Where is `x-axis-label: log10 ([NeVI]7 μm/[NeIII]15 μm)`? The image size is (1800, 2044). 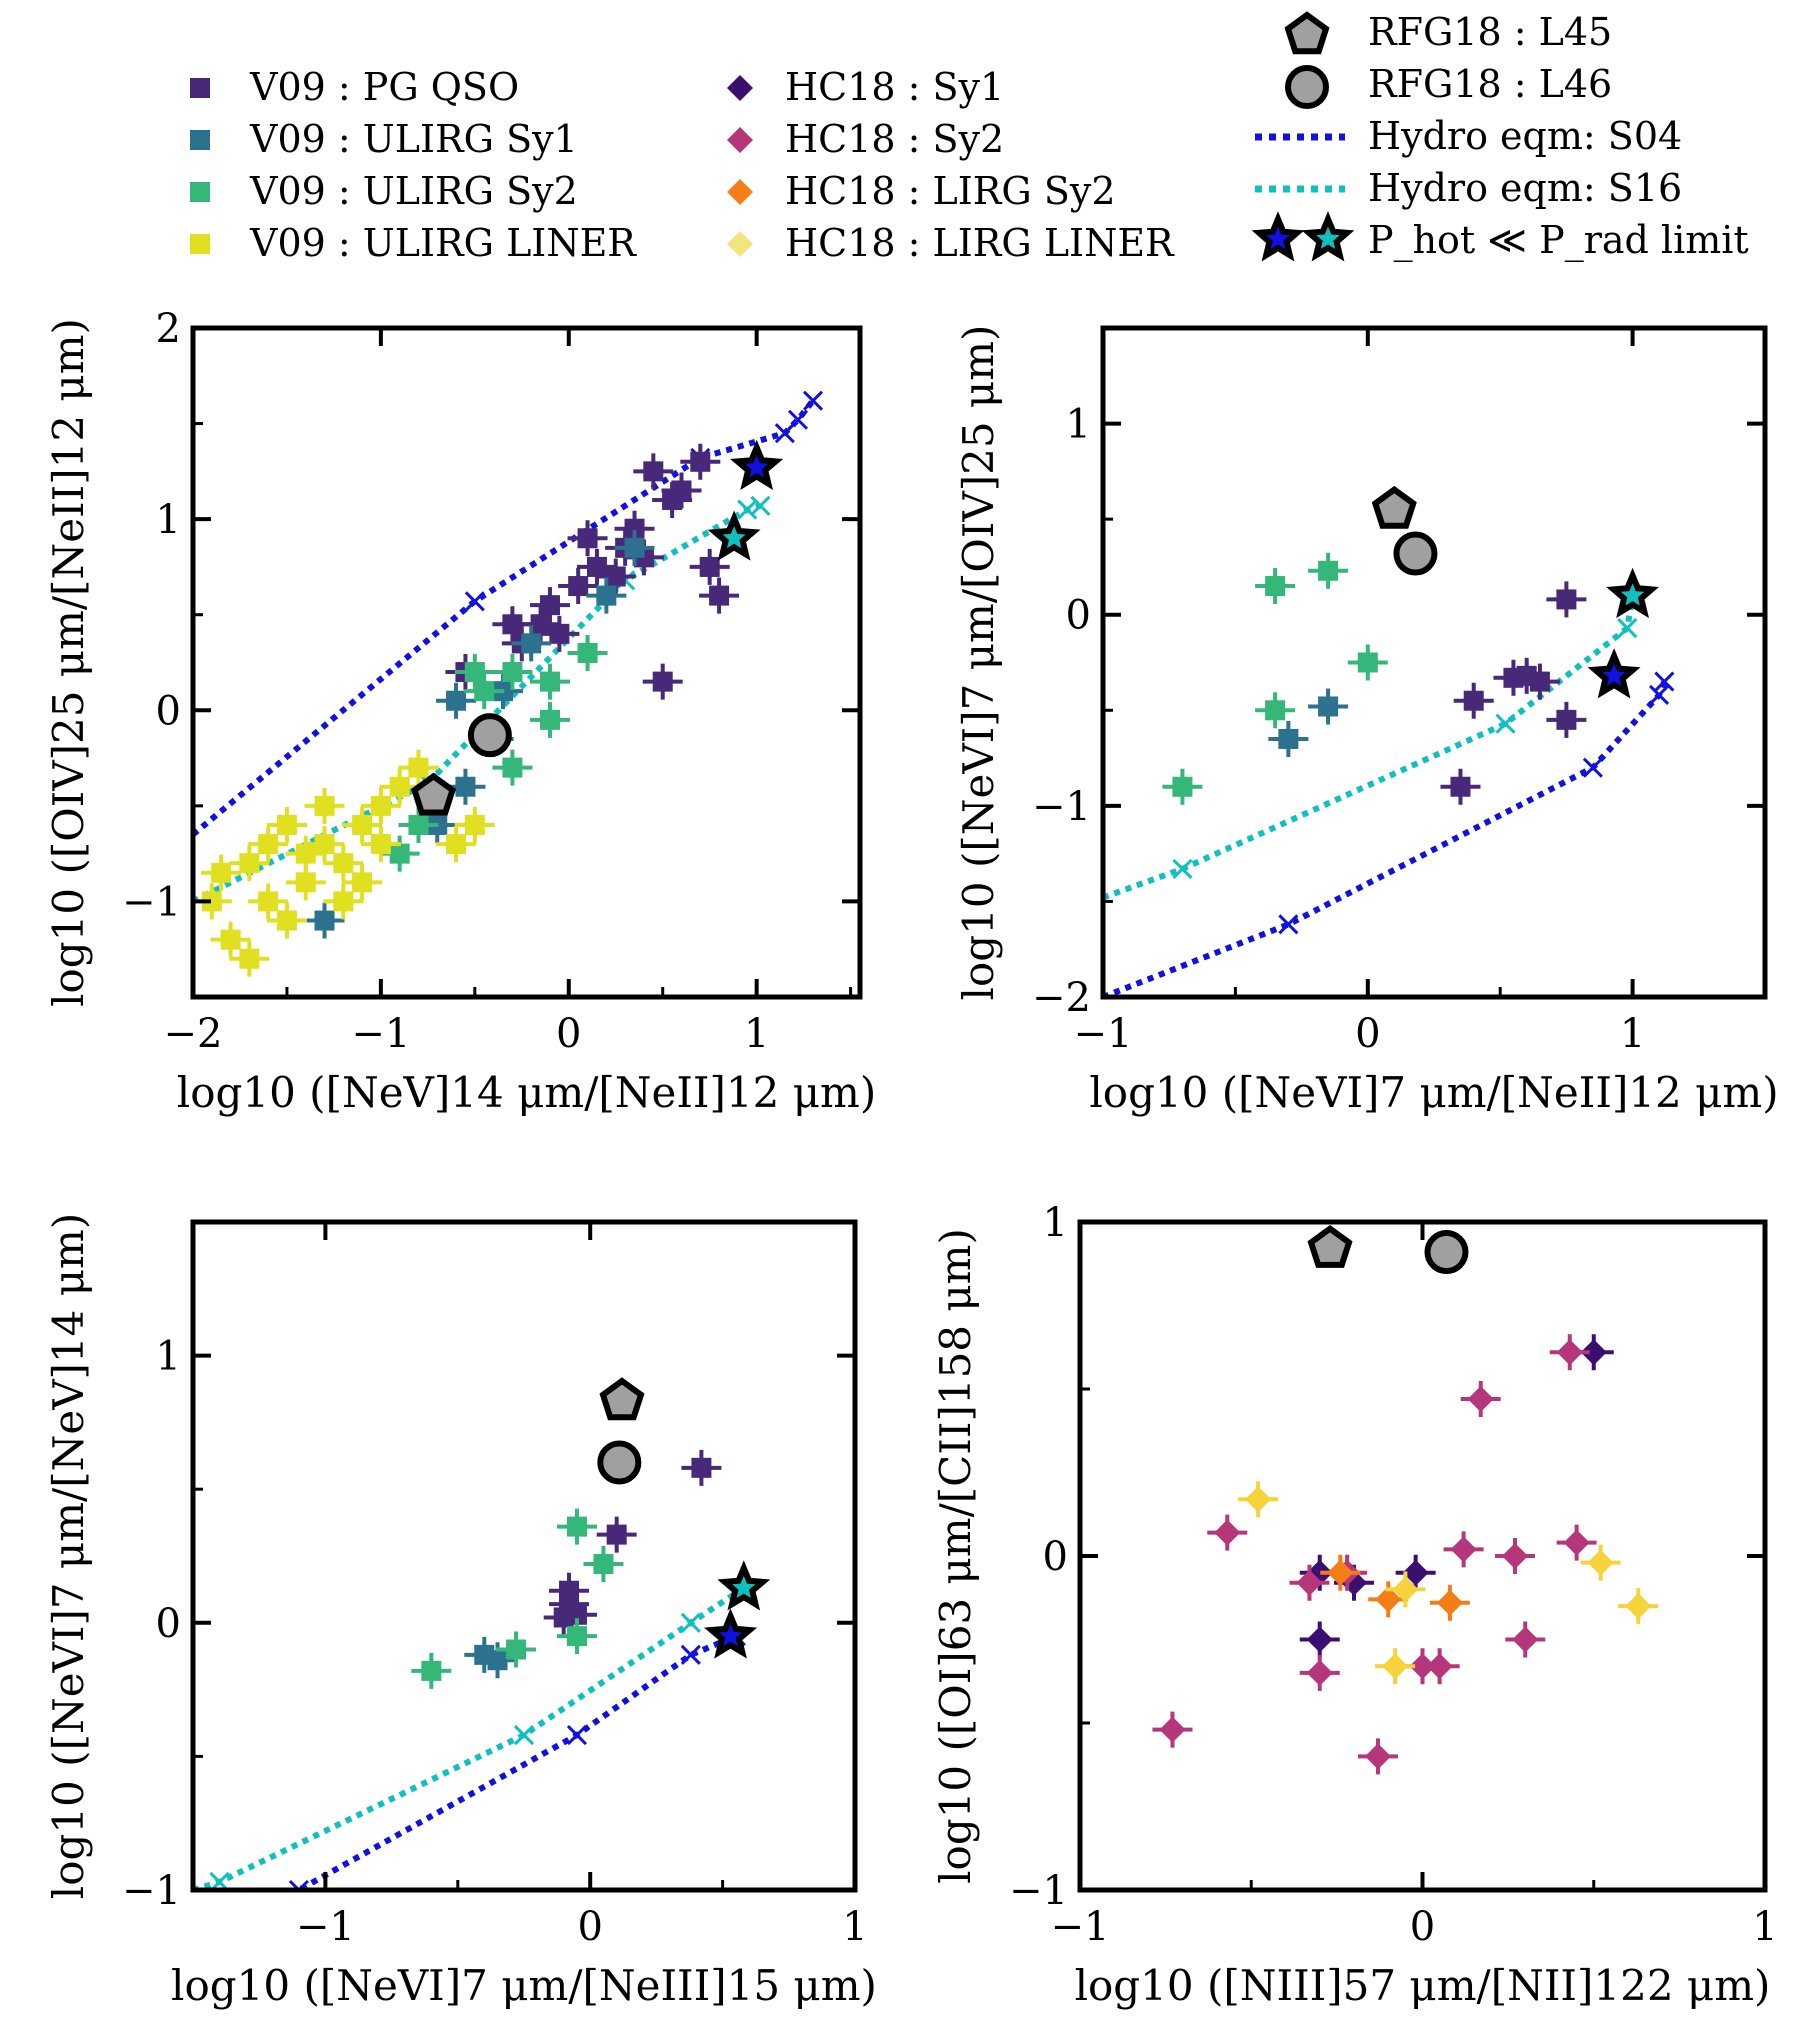 x-axis-label: log10 ([NeVI]7 μm/[NeIII]15 μm) is located at coordinates (524, 1985).